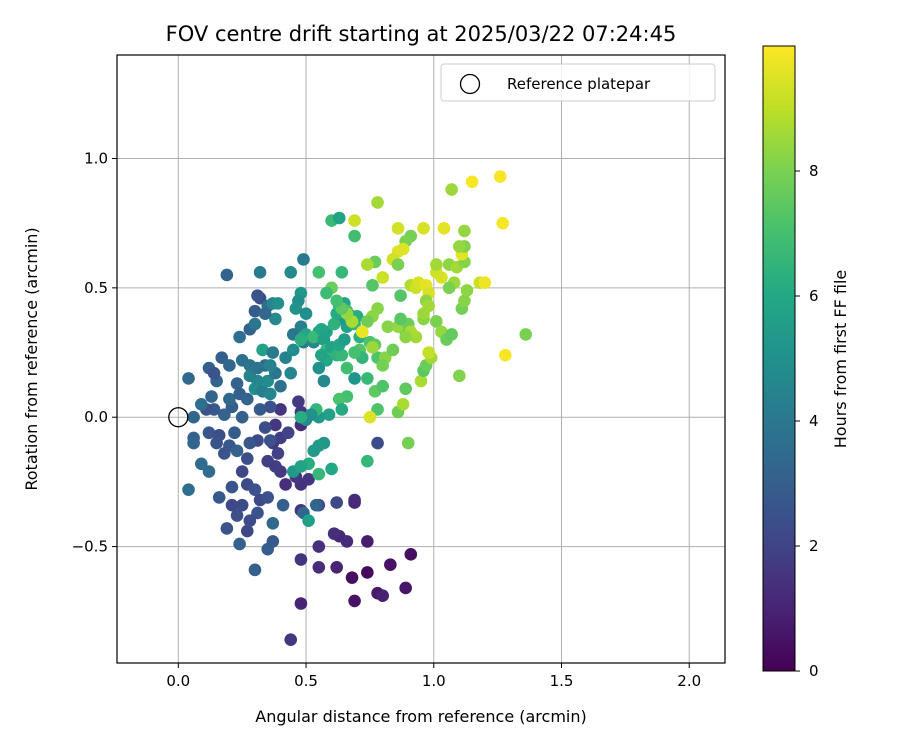  Describe the element at coordinates (178, 681) in the screenshot. I see `x-tick-label: 0.0` at that location.